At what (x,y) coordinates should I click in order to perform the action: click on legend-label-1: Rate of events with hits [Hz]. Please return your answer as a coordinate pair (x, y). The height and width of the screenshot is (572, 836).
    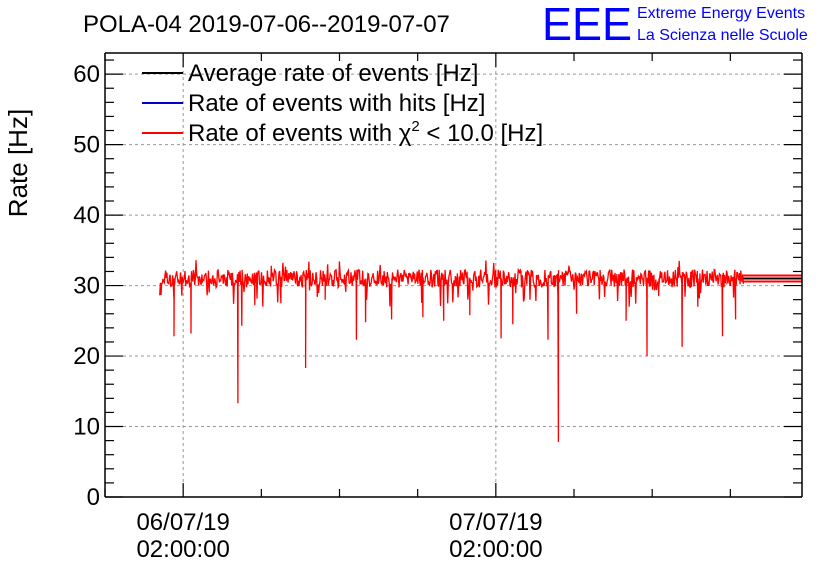
    Looking at the image, I should click on (336, 103).